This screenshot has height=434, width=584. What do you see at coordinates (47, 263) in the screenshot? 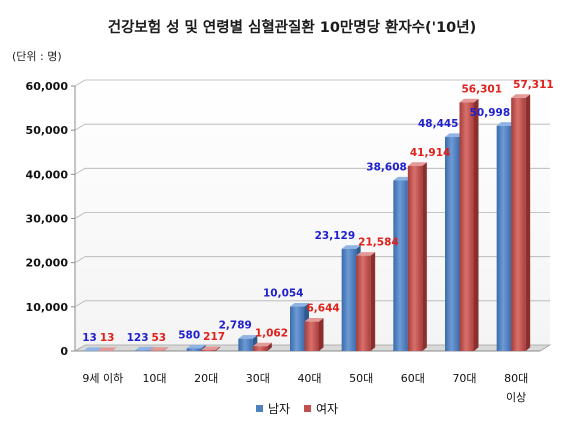
I see `y-tick-label: 20,000` at bounding box center [47, 263].